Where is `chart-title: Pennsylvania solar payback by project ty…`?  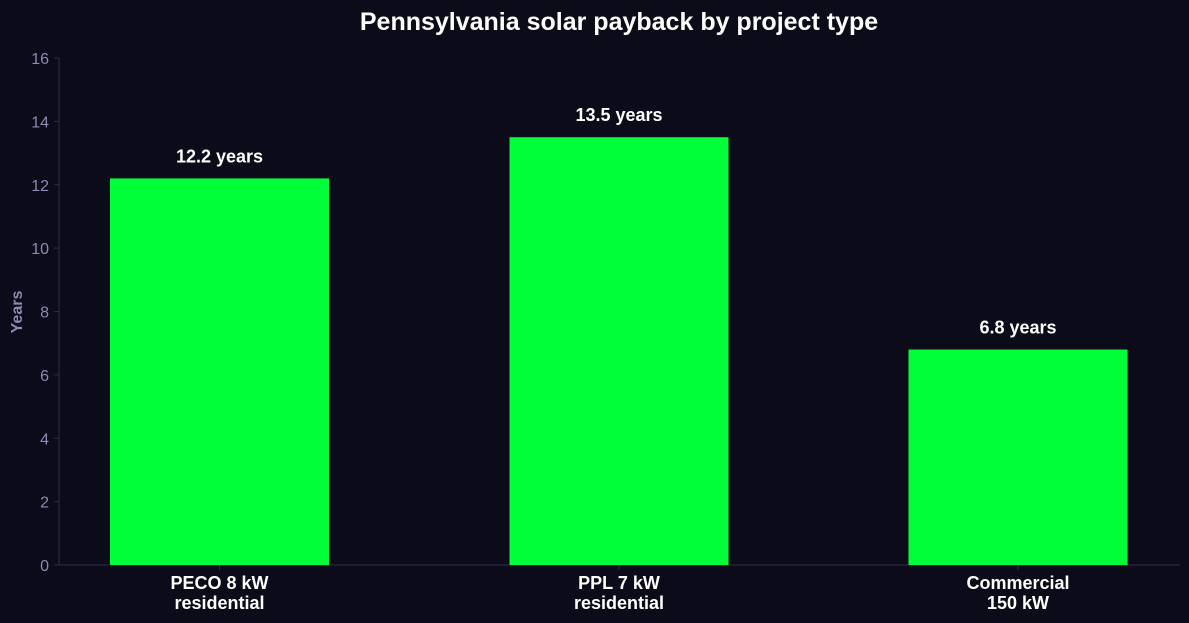 chart-title: Pennsylvania solar payback by project ty… is located at coordinates (619, 22).